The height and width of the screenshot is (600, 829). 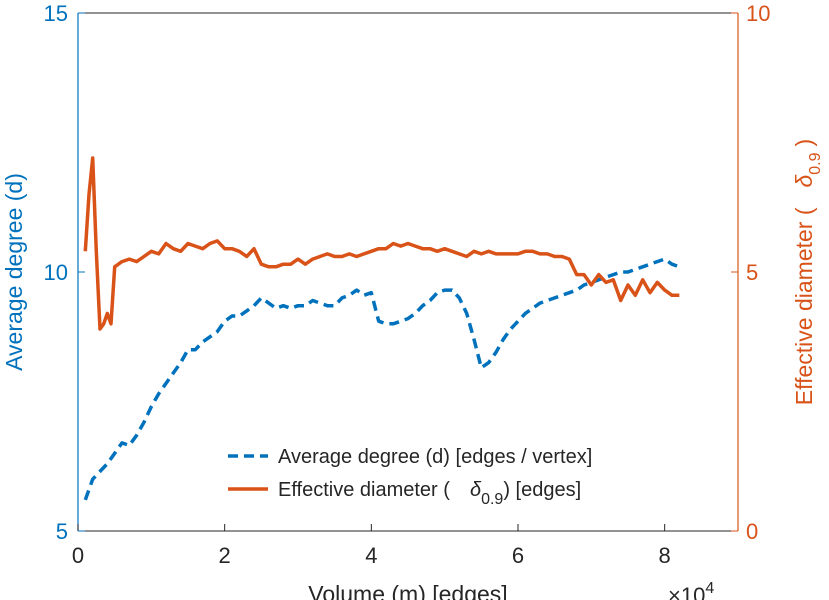 I want to click on legend-label-diameter: Effective diameter (δ0.9) [edges], so click(x=429, y=493).